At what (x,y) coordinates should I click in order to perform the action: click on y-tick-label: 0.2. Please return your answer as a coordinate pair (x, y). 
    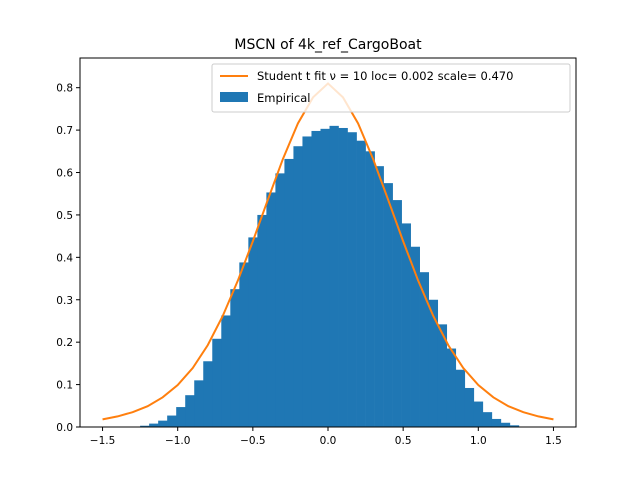
    Looking at the image, I should click on (64, 343).